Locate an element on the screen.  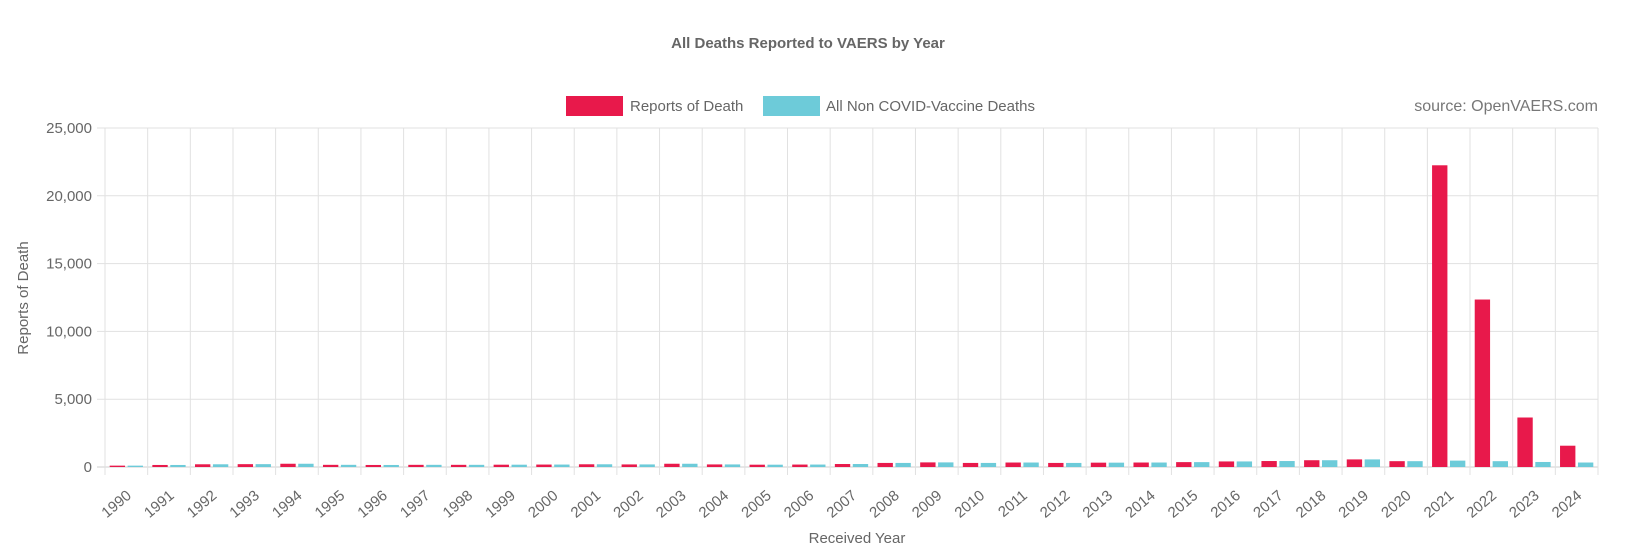
x-tick-label: 2013 is located at coordinates (1098, 504).